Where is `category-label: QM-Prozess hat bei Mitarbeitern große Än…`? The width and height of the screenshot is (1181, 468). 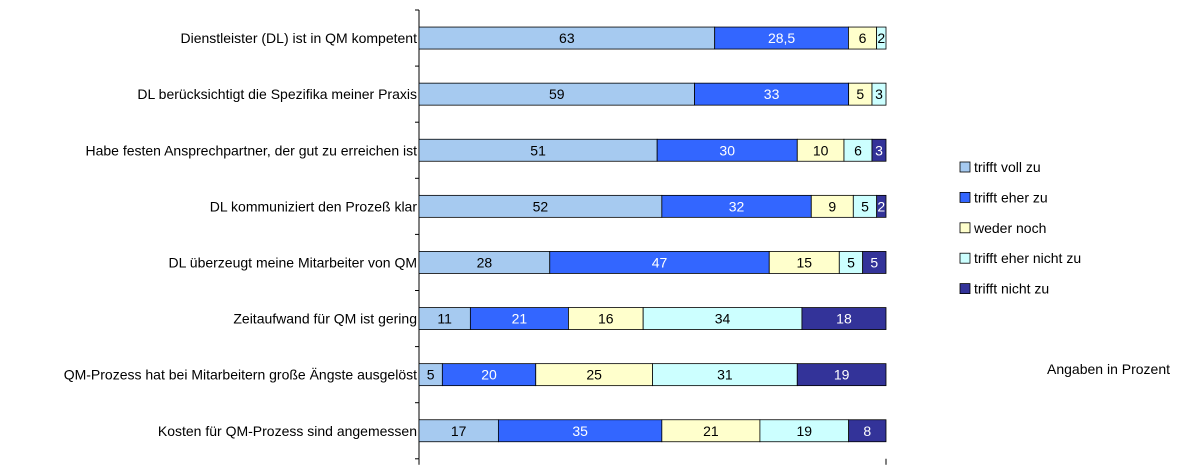 category-label: QM-Prozess hat bei Mitarbeitern große Än… is located at coordinates (240, 375).